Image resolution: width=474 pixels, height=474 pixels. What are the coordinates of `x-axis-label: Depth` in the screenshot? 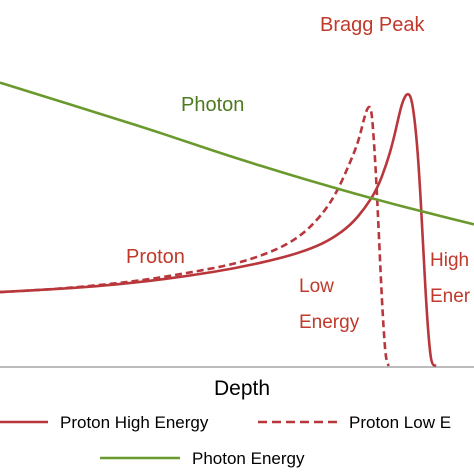 It's located at (242, 388).